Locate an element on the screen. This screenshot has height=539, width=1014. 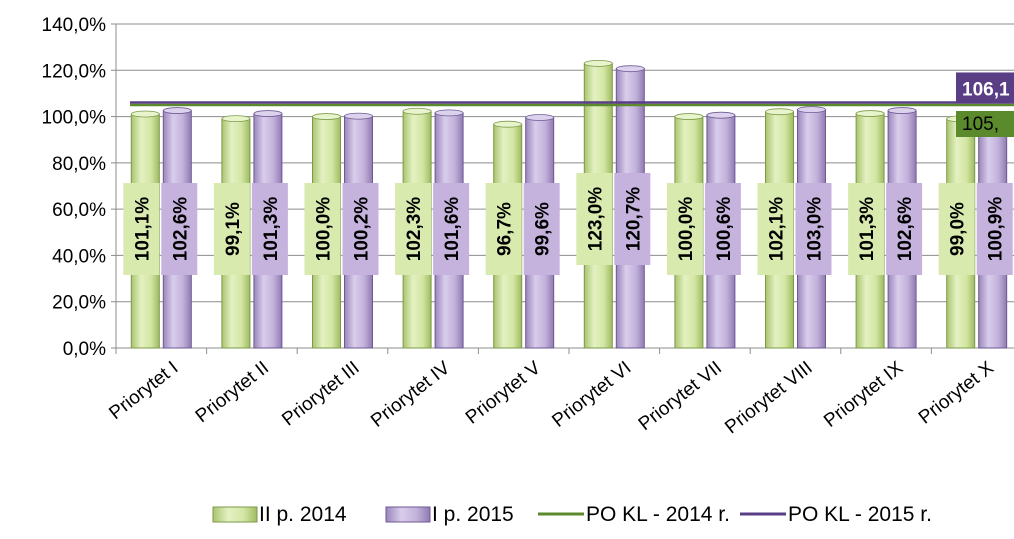
x-tick-label: Priorytet IV is located at coordinates (410, 394).